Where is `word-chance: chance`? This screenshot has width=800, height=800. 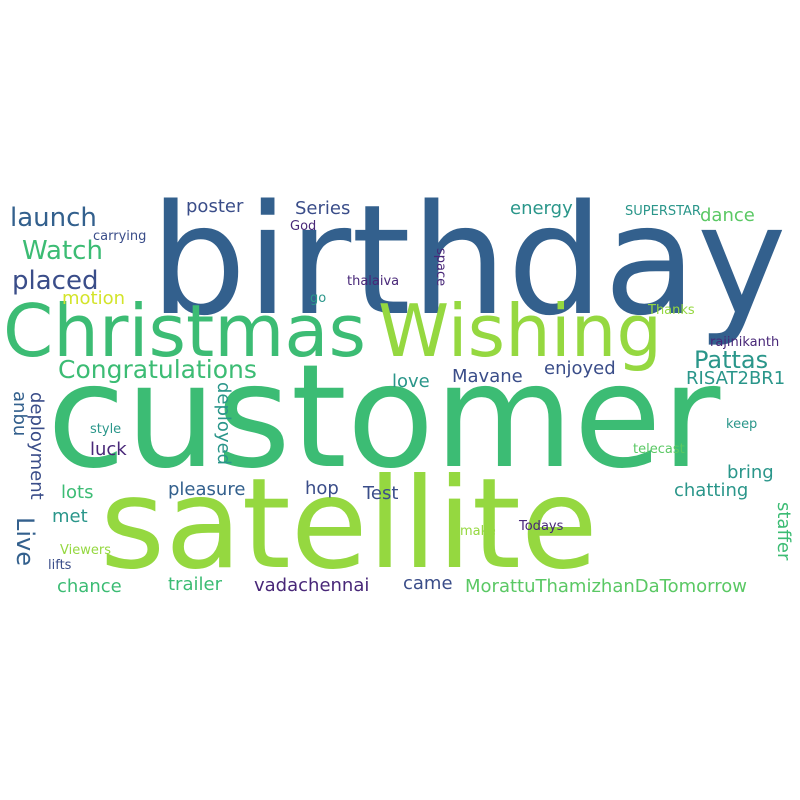 word-chance: chance is located at coordinates (89, 586).